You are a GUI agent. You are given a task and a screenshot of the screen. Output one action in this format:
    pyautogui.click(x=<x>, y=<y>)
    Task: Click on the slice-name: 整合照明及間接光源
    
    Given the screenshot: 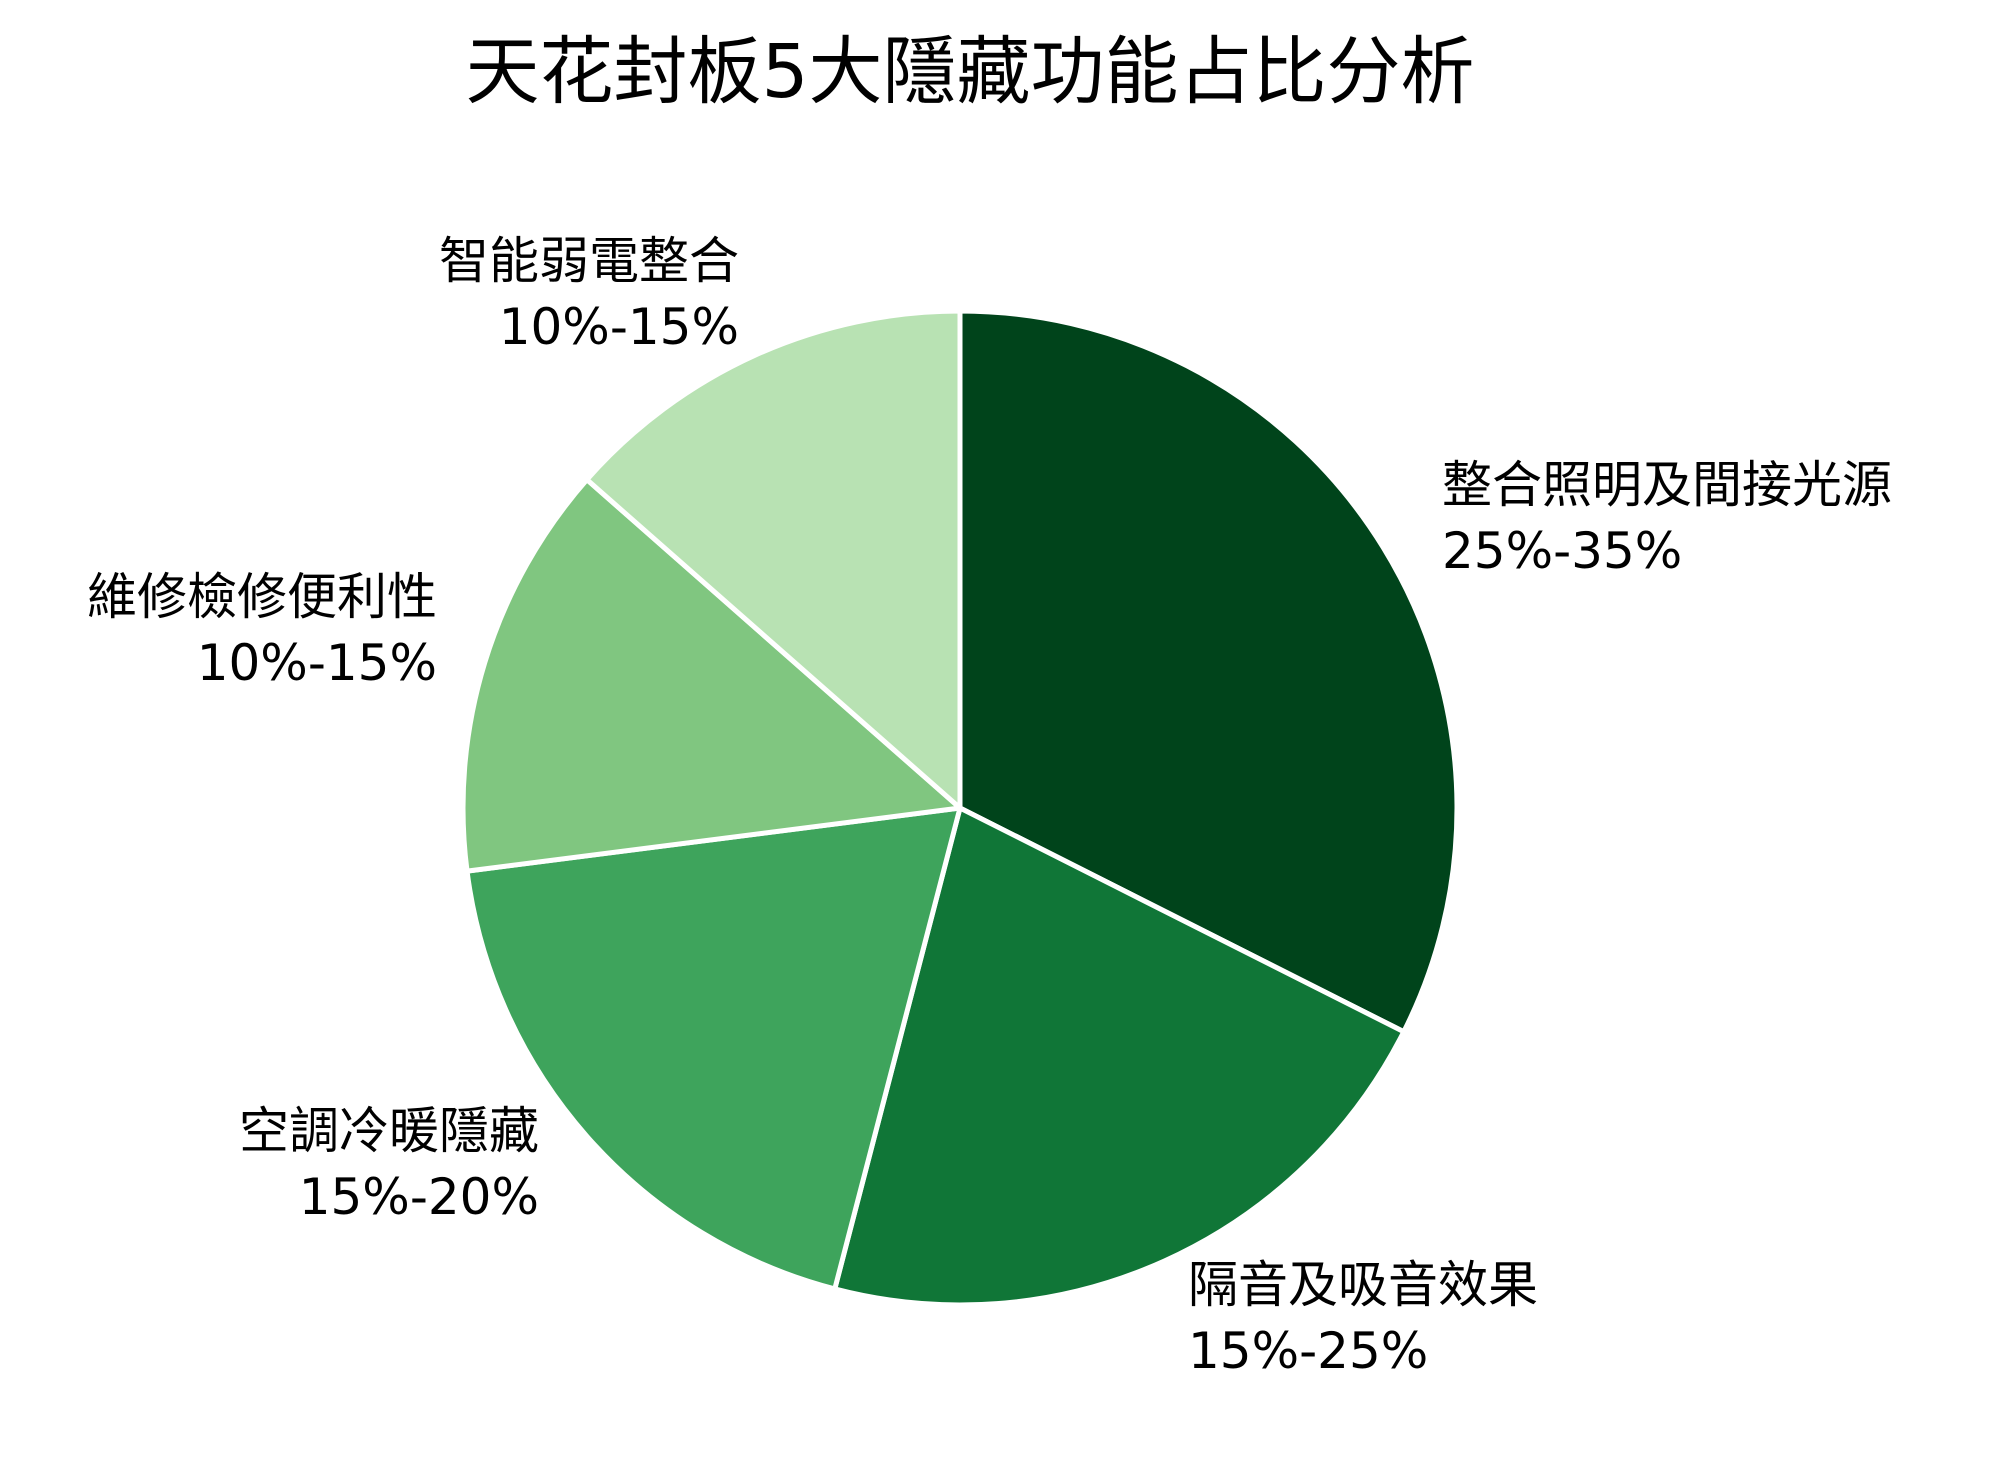 What is the action you would take?
    pyautogui.click(x=1667, y=485)
    